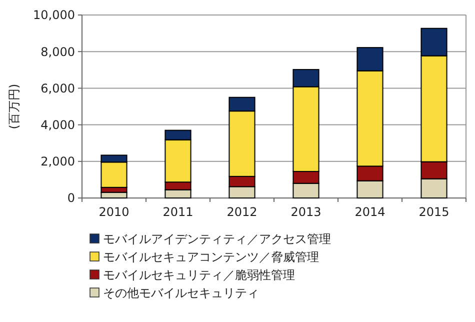 The height and width of the screenshot is (322, 475). Describe the element at coordinates (57, 51) in the screenshot. I see `y-tick-label: 8,000` at that location.